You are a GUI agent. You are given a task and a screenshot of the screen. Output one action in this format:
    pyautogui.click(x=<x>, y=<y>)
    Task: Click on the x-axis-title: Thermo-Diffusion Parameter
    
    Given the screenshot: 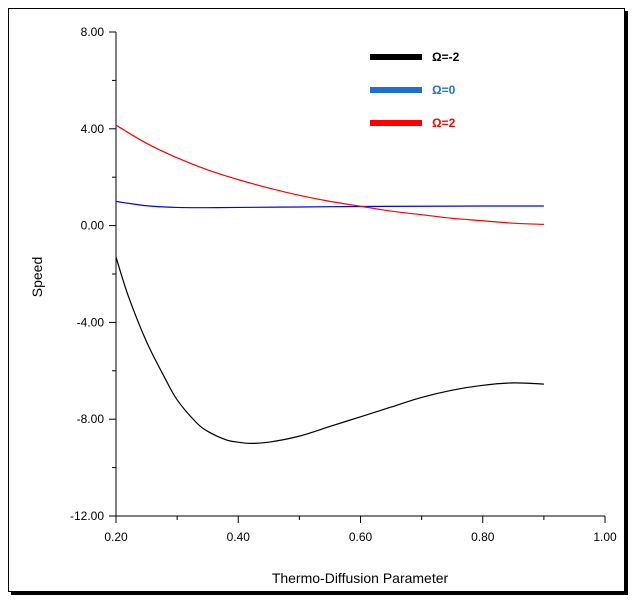 What is the action you would take?
    pyautogui.click(x=360, y=578)
    